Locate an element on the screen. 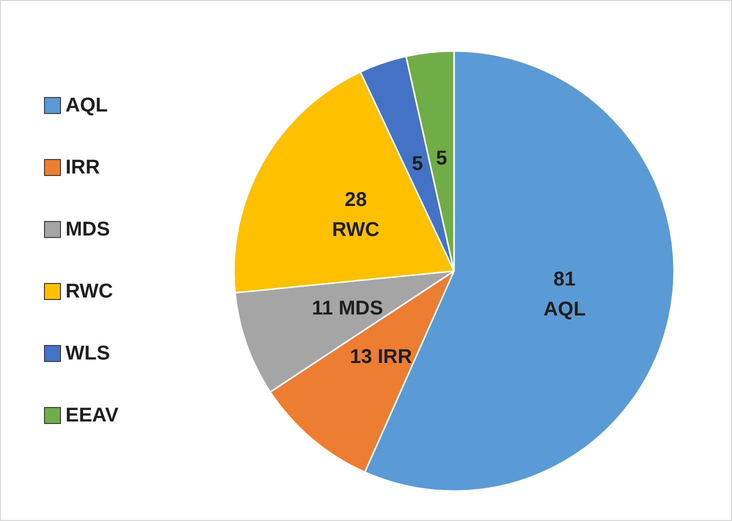 This screenshot has height=521, width=732. legend-label: RWC is located at coordinates (89, 291).